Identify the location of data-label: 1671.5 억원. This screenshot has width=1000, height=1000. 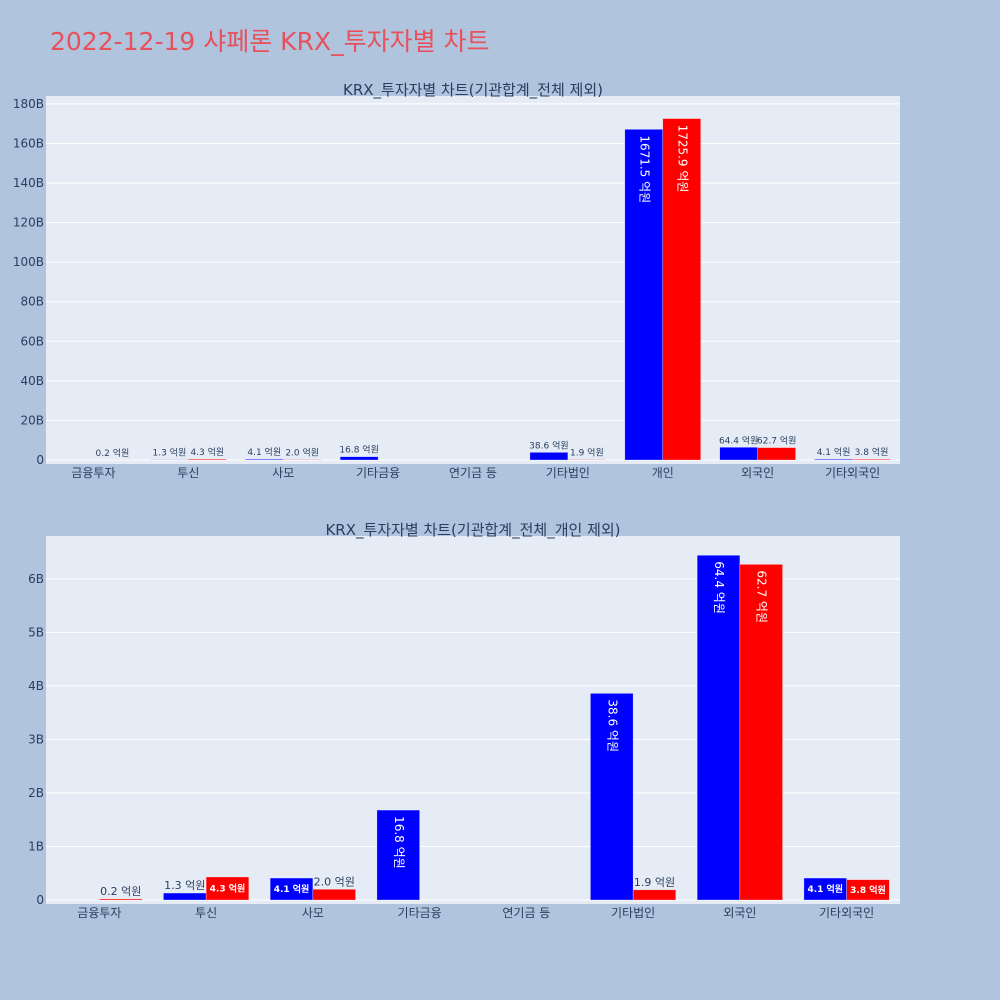
(644, 169).